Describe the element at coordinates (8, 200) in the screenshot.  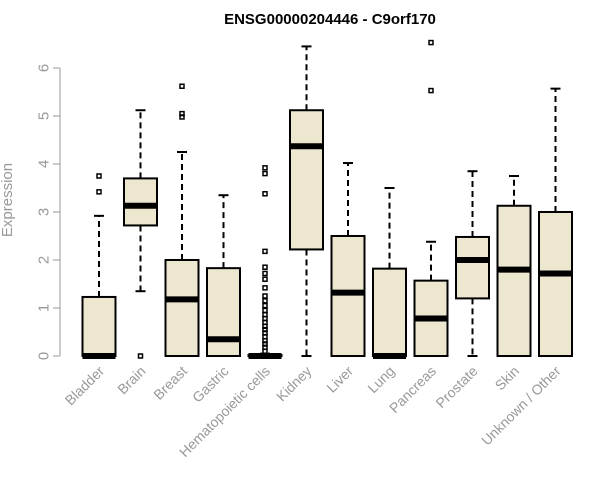
I see `y-axis-label: Expression` at that location.